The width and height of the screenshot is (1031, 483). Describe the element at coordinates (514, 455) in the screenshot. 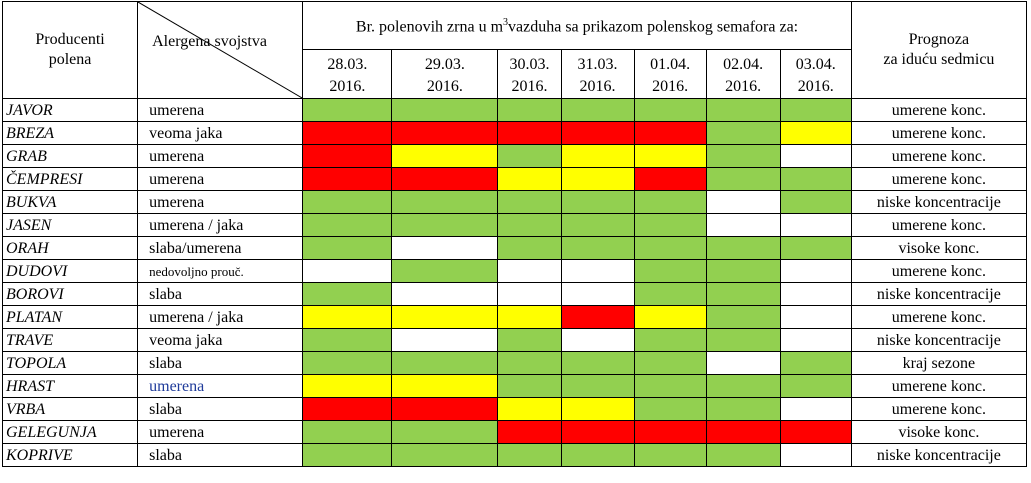

I see `table-row: KOPRIVE slaba niske koncentracije` at that location.